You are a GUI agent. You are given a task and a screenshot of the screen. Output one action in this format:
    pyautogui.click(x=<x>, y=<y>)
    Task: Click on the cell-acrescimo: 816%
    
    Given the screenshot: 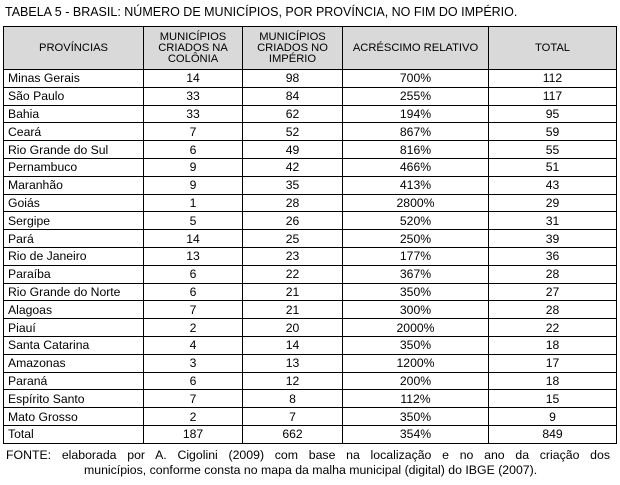 What is the action you would take?
    pyautogui.click(x=415, y=149)
    